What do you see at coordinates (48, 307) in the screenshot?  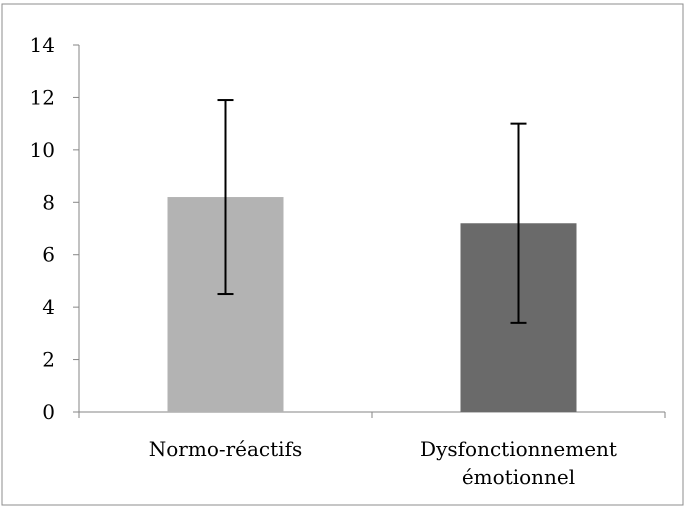 I see `y-tick-label: 4` at bounding box center [48, 307].